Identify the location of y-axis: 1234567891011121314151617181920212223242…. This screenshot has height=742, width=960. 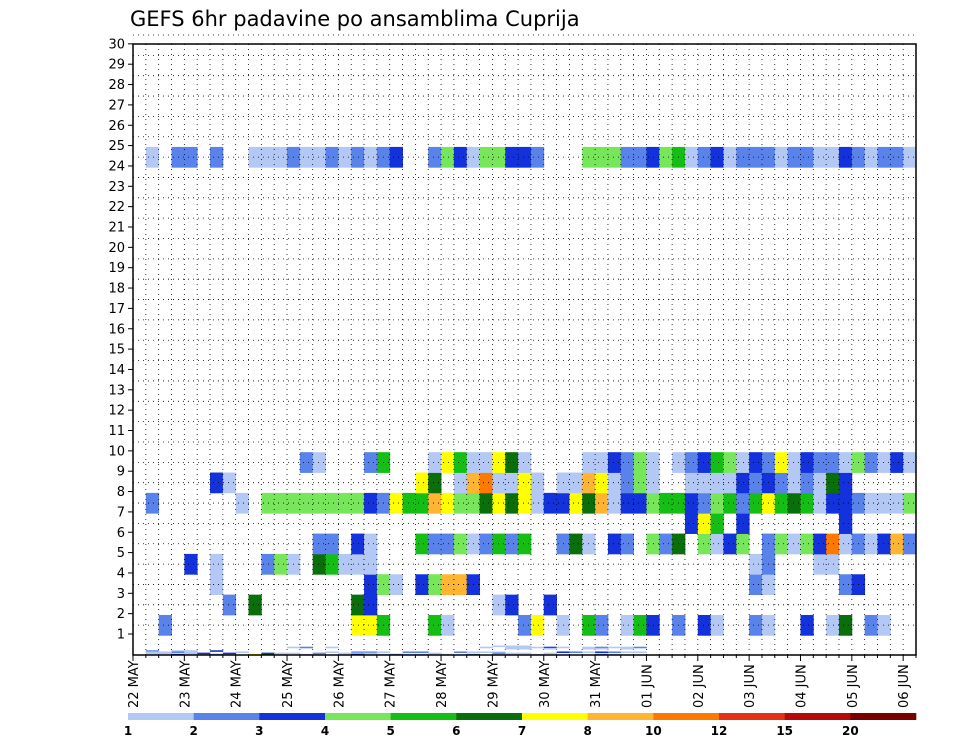
(120, 340).